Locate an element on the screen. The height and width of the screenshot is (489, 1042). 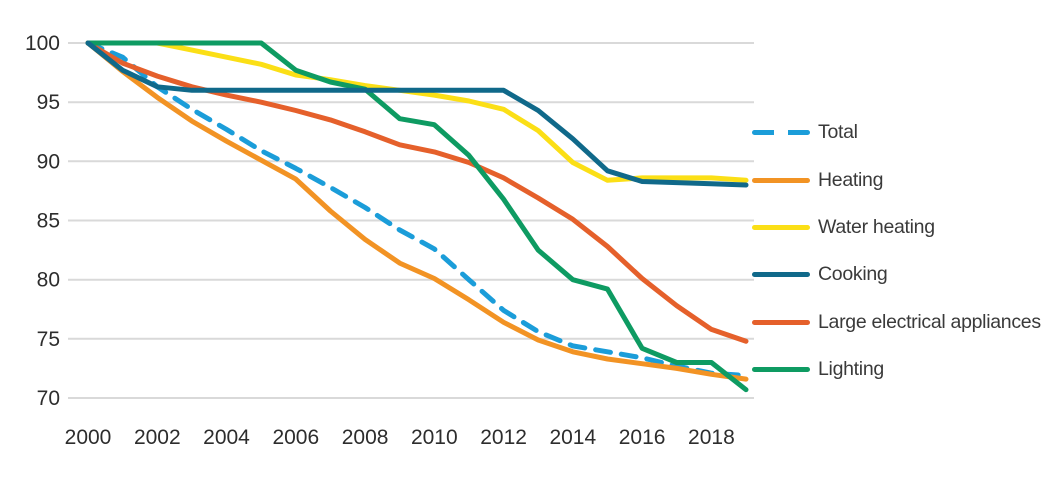
legend-item-total: Total is located at coordinates (896, 132).